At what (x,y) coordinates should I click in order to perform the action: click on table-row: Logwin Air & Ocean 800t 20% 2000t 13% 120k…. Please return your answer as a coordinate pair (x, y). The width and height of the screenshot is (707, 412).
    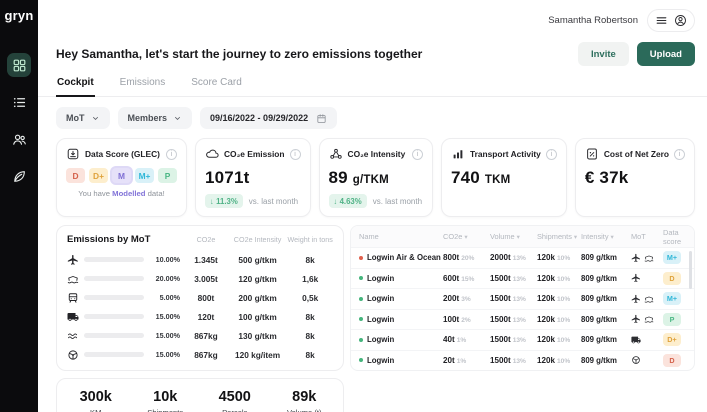
    Looking at the image, I should click on (522, 257).